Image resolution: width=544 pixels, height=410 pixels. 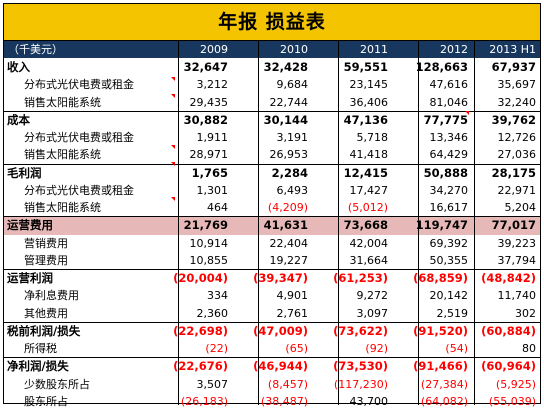 What do you see at coordinates (46, 260) in the screenshot?
I see `row-label: 管理费用` at bounding box center [46, 260].